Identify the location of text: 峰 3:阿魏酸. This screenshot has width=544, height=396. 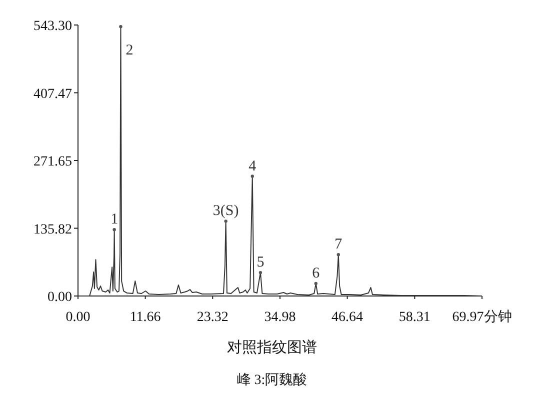
(272, 380).